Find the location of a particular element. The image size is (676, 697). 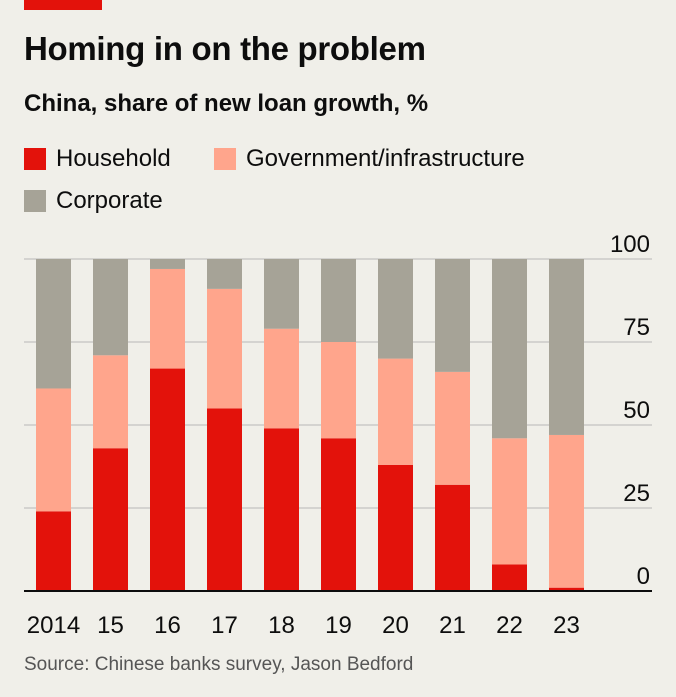

legend-swatch-government is located at coordinates (225, 159).